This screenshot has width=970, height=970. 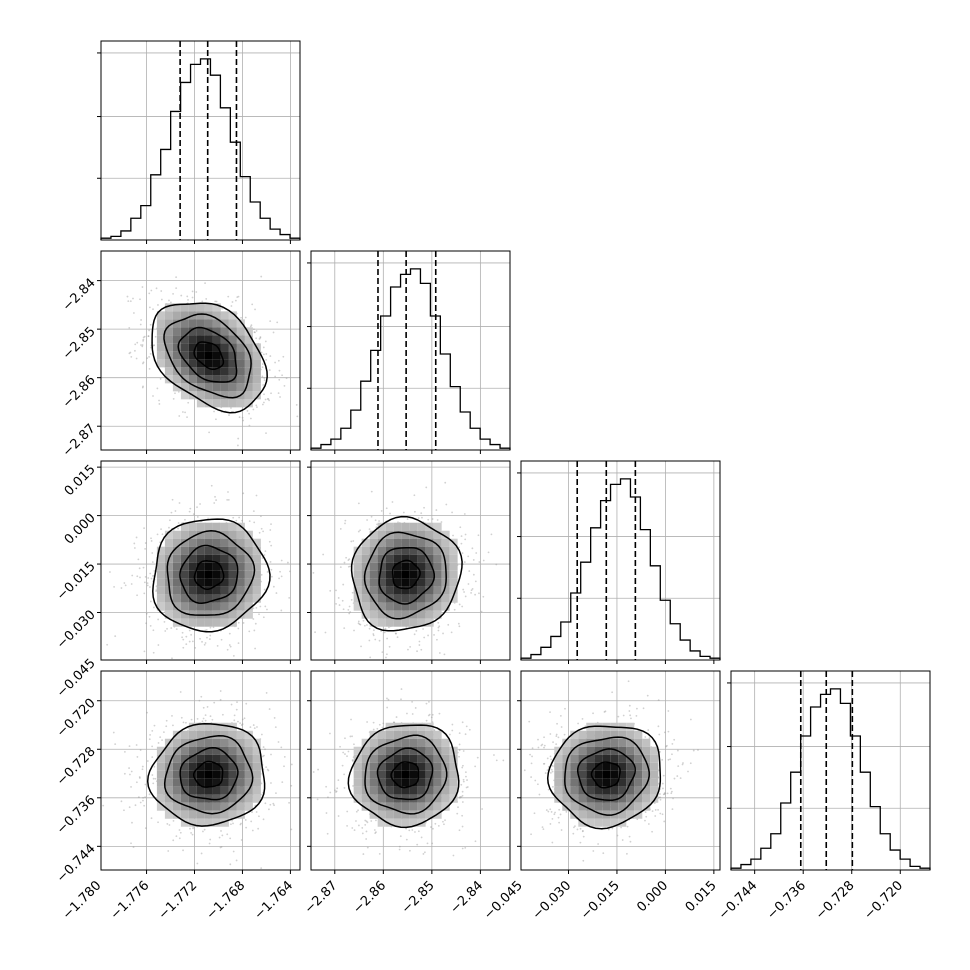 What do you see at coordinates (209, 356) in the screenshot?
I see `density-contour` at bounding box center [209, 356].